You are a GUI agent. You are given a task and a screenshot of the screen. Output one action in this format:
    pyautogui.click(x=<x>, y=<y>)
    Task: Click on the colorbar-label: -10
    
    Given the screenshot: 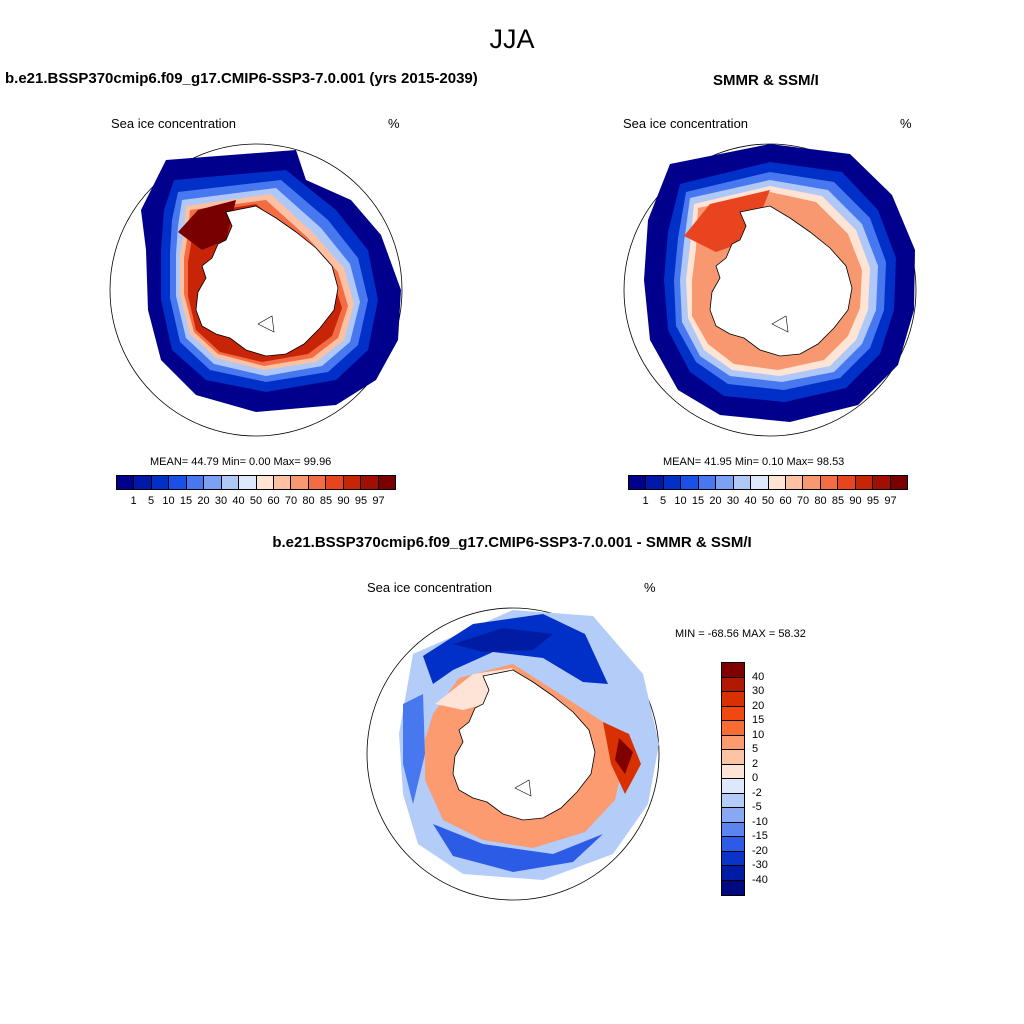 What is the action you would take?
    pyautogui.click(x=760, y=821)
    